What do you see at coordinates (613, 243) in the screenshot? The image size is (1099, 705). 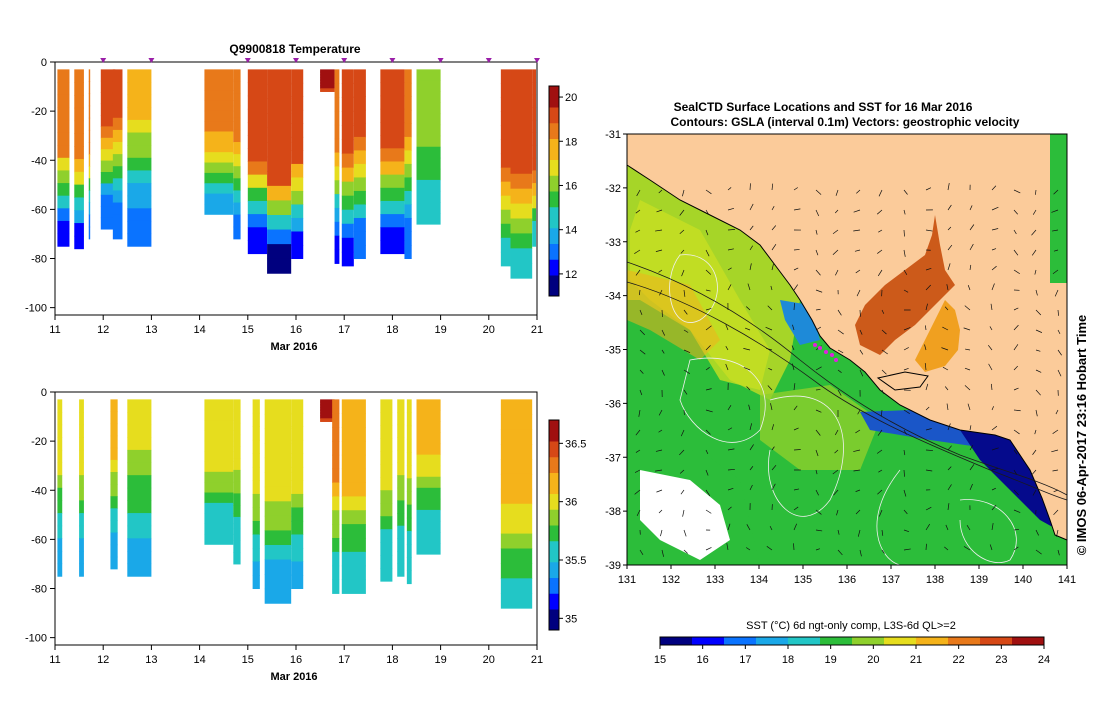 I see `map-y-tick-label: -33` at bounding box center [613, 243].